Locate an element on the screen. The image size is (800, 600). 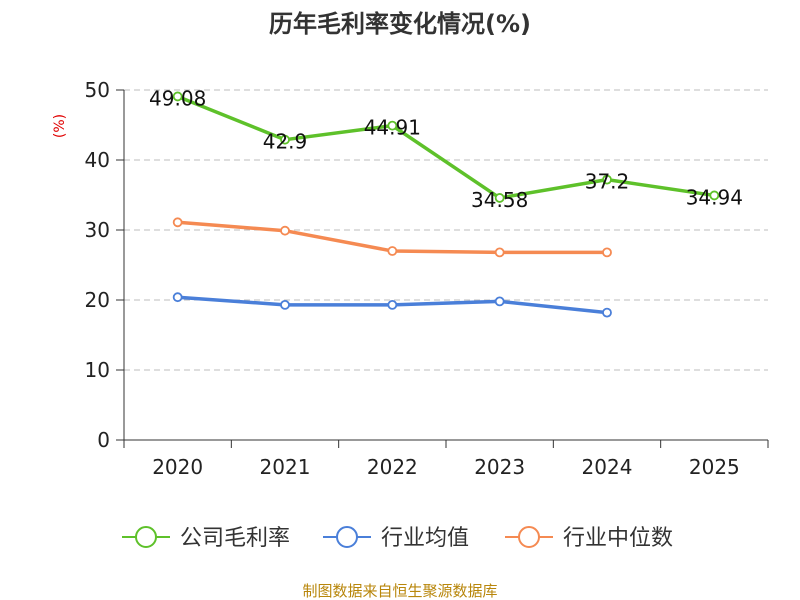
x-tick-label: 2021 is located at coordinates (285, 467).